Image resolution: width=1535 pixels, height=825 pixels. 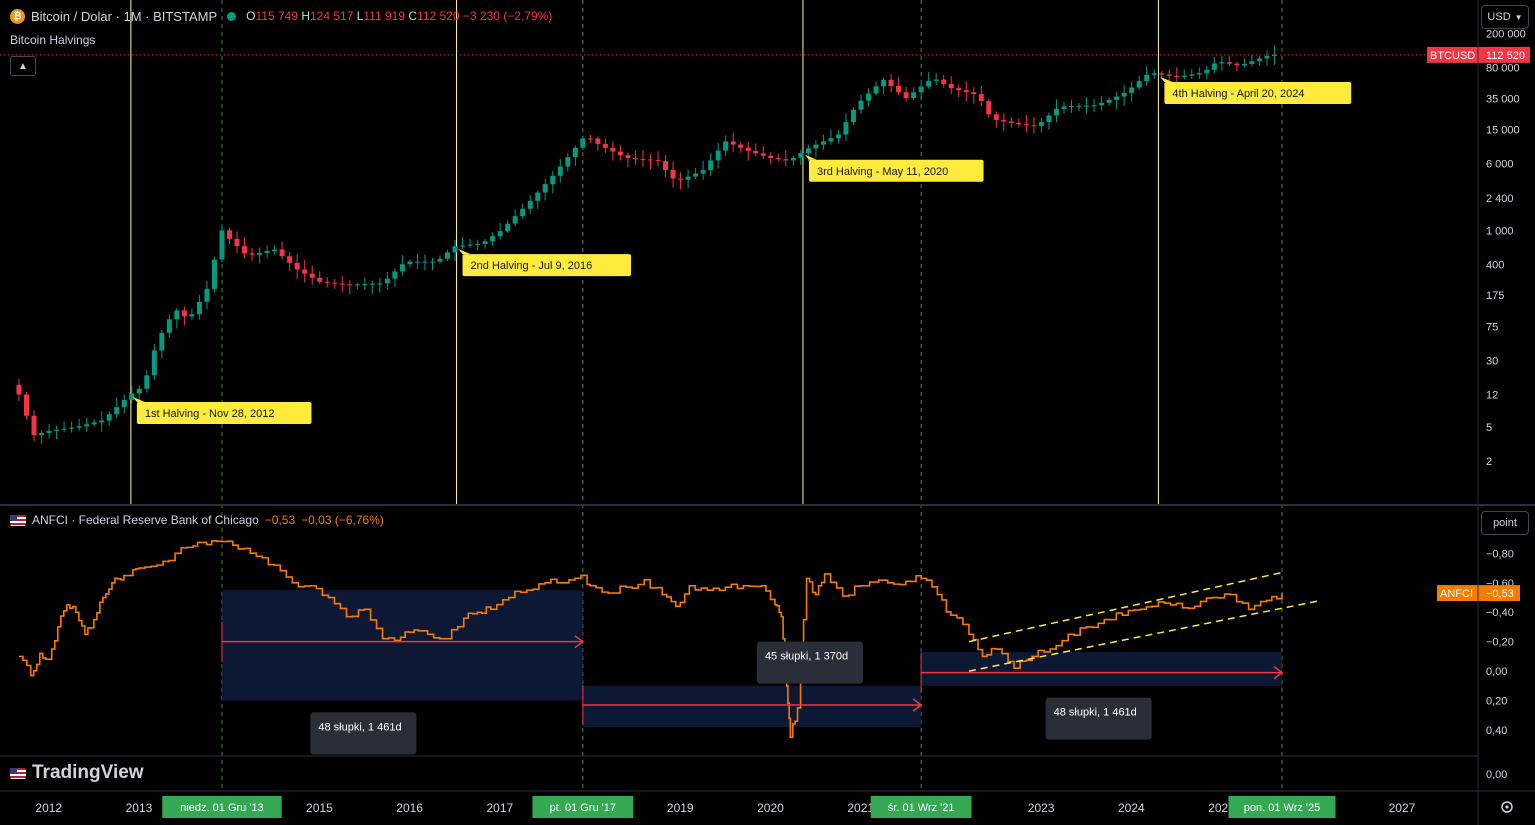 What do you see at coordinates (1238, 94) in the screenshot?
I see `svg-text: 4th Halving - April 20, 2024` at bounding box center [1238, 94].